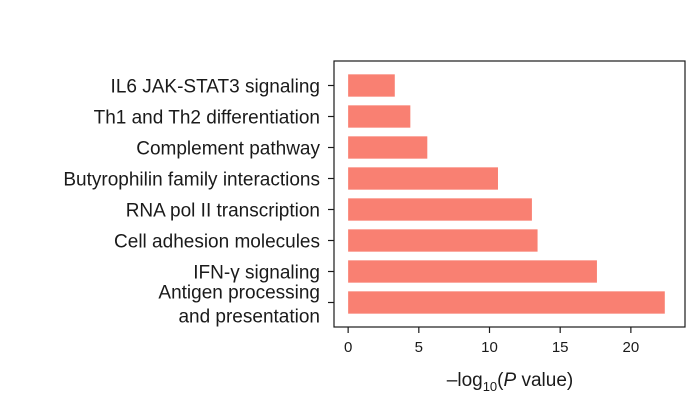  What do you see at coordinates (249, 317) in the screenshot?
I see `category-label-8-line-2: and presentation` at bounding box center [249, 317].